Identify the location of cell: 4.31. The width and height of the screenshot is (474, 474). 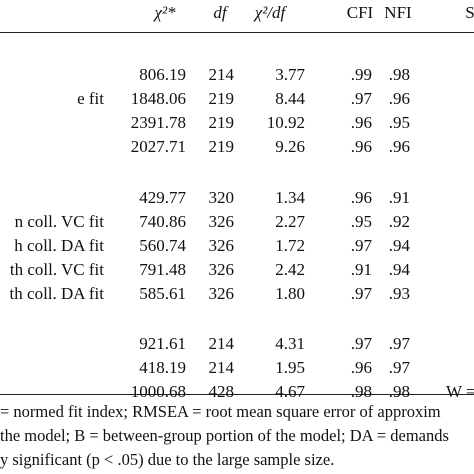
(290, 343).